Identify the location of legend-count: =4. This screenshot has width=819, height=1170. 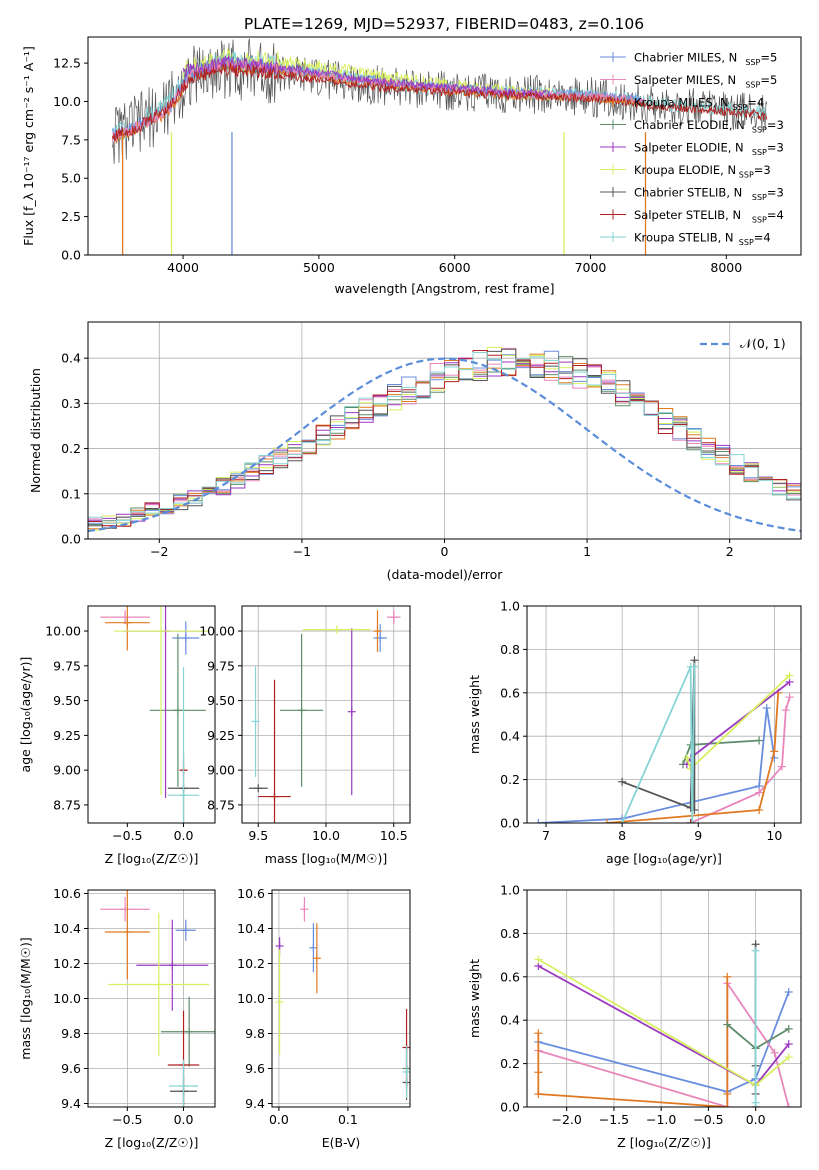
(755, 103).